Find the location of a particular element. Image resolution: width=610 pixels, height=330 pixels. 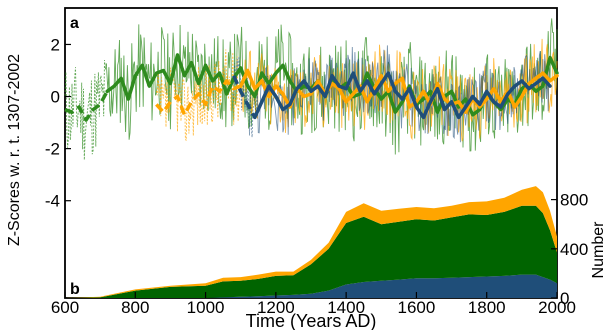

annual-noise-blue-early is located at coordinates (245, 97).